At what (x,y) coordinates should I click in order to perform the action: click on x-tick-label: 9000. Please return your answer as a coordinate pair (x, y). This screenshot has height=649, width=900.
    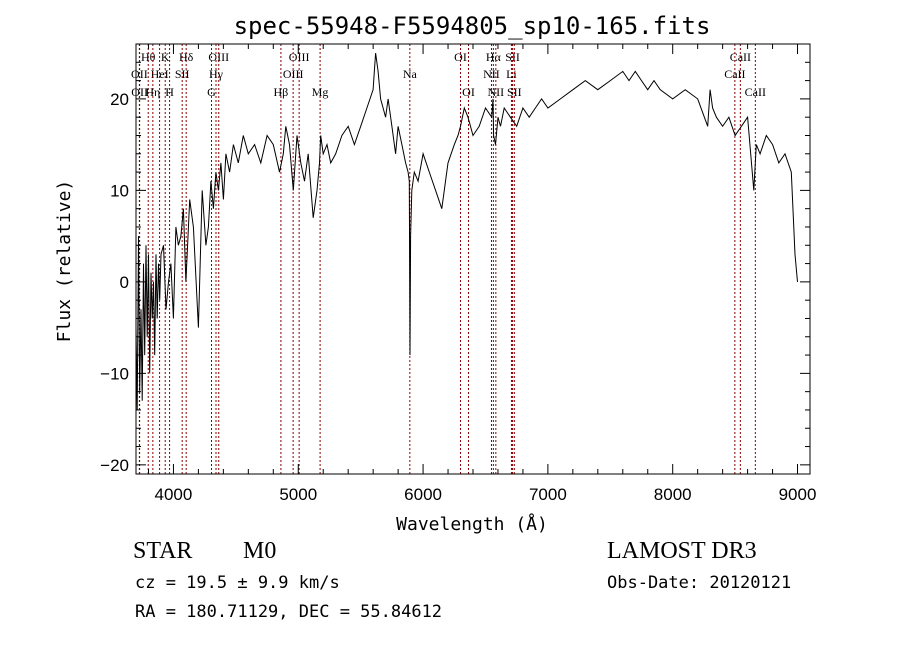
    Looking at the image, I should click on (798, 494).